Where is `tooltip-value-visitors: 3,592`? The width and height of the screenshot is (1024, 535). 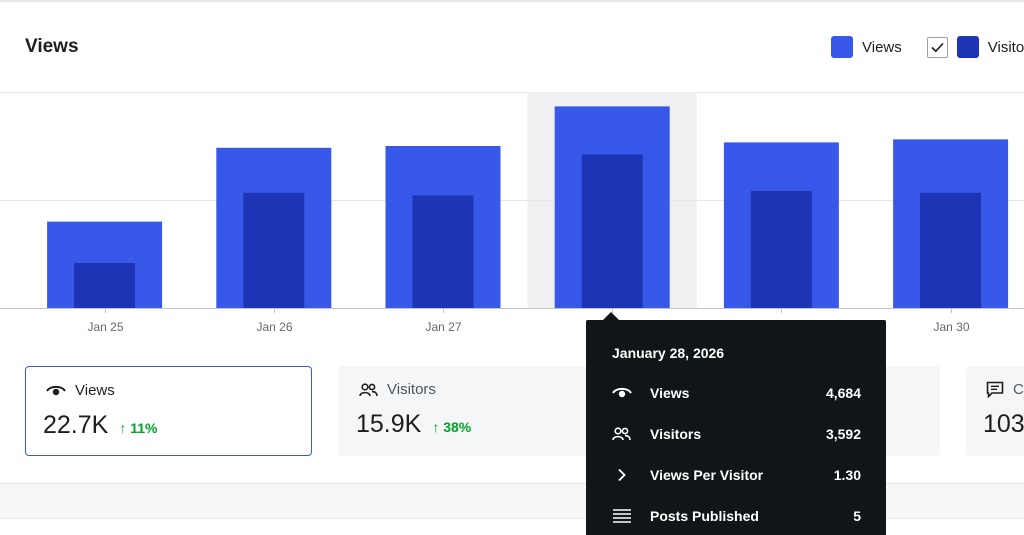
tooltip-value-visitors: 3,592 is located at coordinates (843, 434).